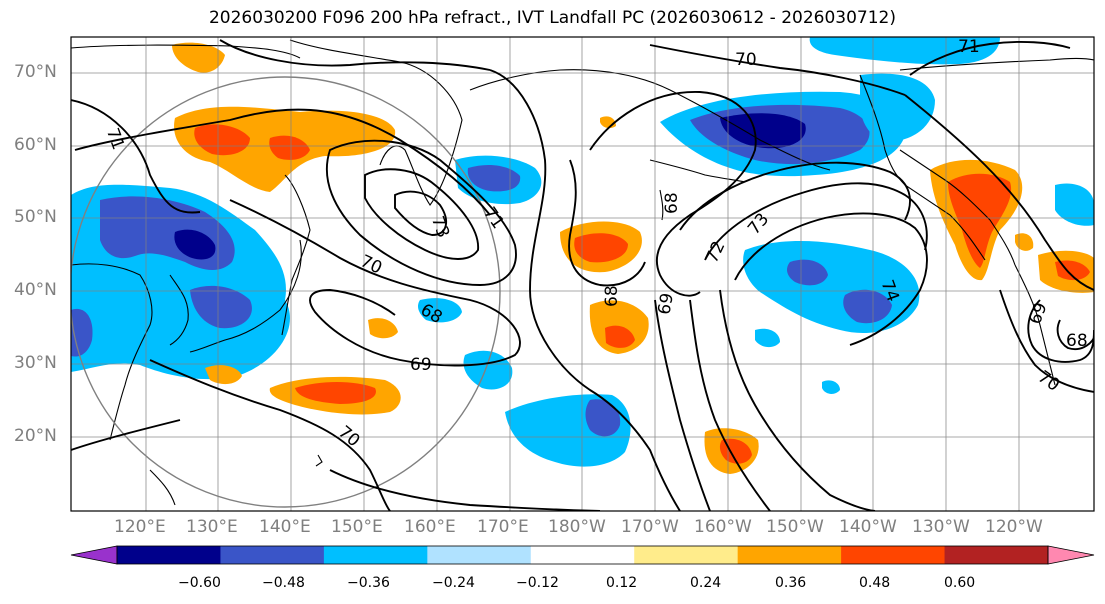 Image resolution: width=1105 pixels, height=604 pixels. Describe the element at coordinates (682, 405) in the screenshot. I see `contour-east-big` at that location.